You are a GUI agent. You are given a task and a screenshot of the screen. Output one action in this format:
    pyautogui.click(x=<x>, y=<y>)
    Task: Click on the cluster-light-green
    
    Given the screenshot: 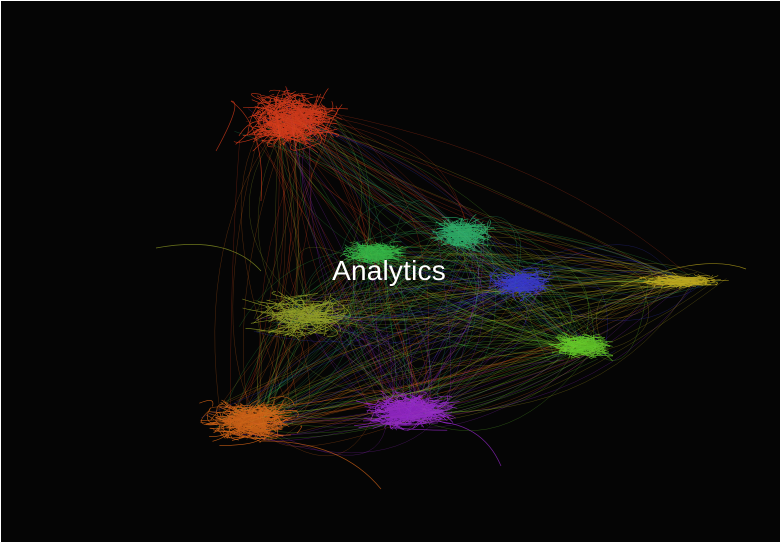 What is the action you would take?
    pyautogui.click(x=374, y=253)
    